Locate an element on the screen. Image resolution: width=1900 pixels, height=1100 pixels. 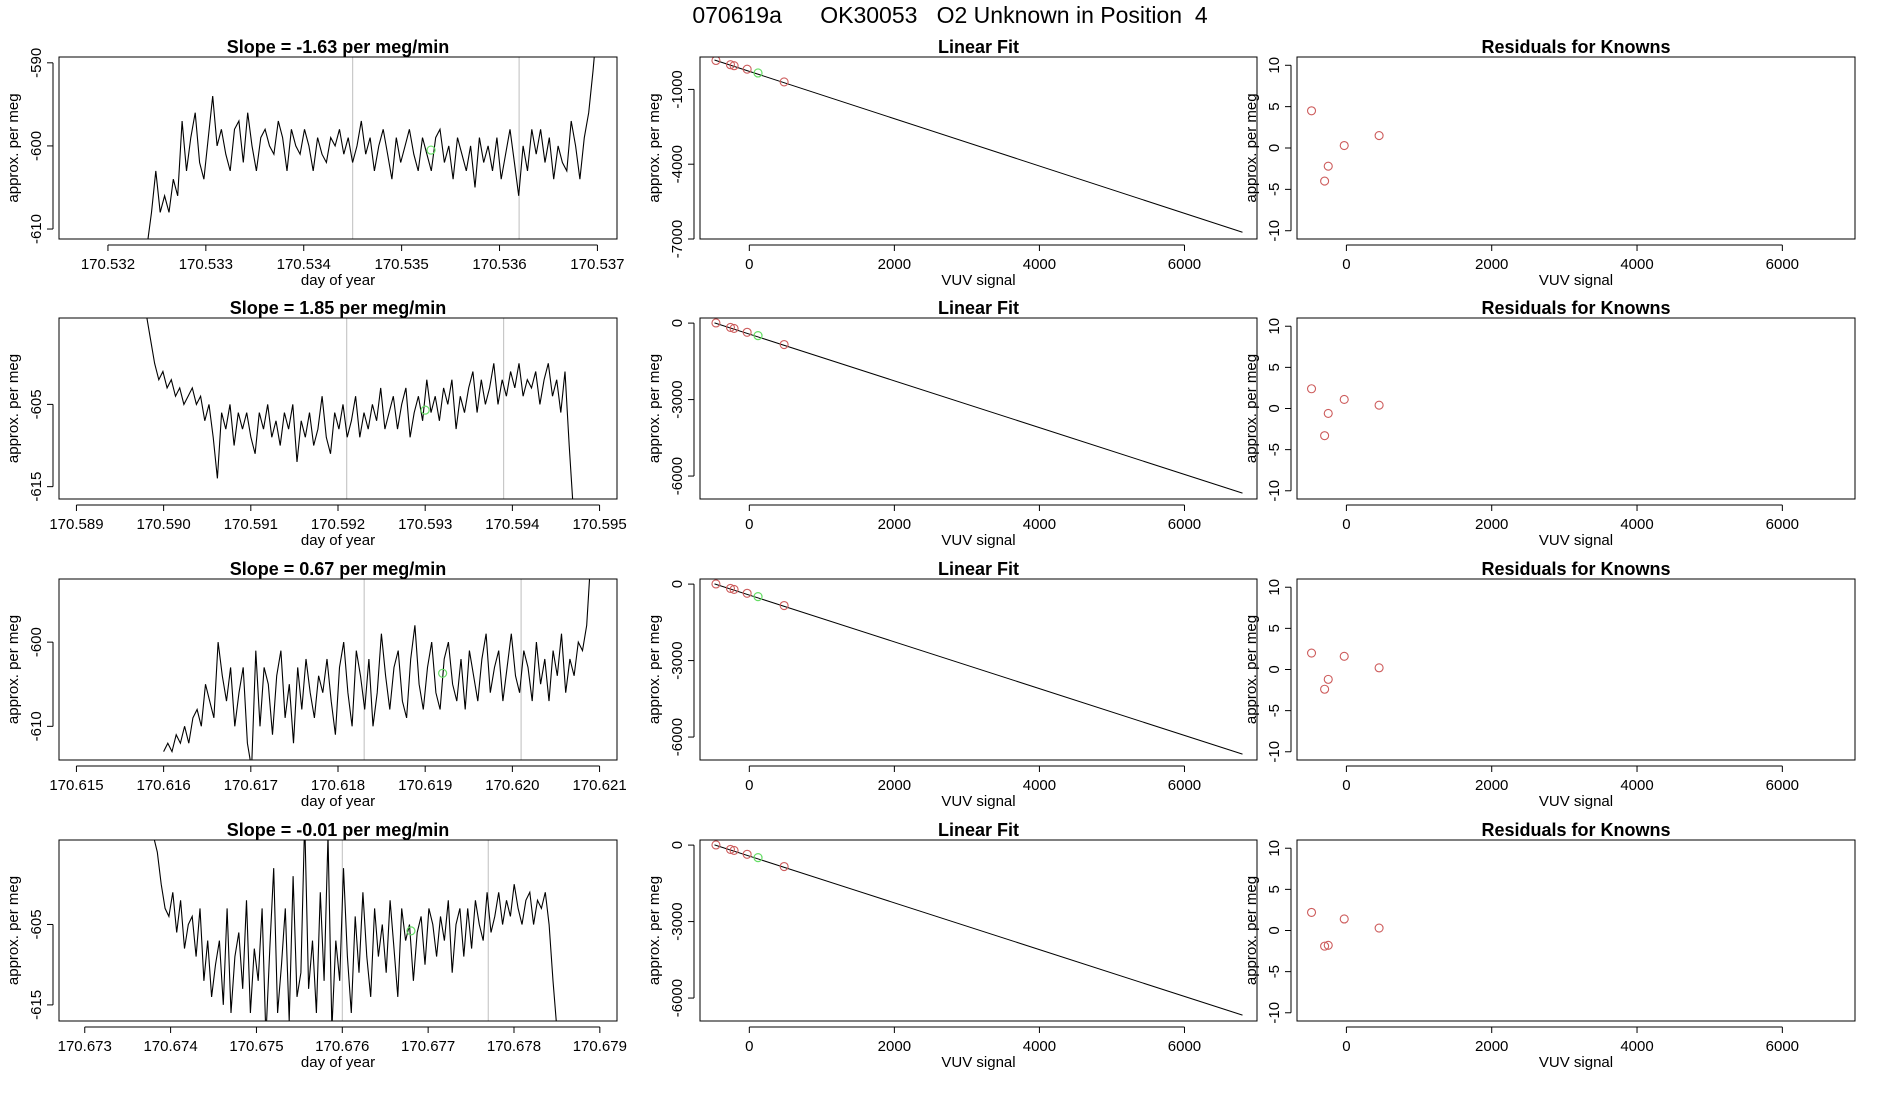
x-tick-label: 170.590 is located at coordinates (164, 524).